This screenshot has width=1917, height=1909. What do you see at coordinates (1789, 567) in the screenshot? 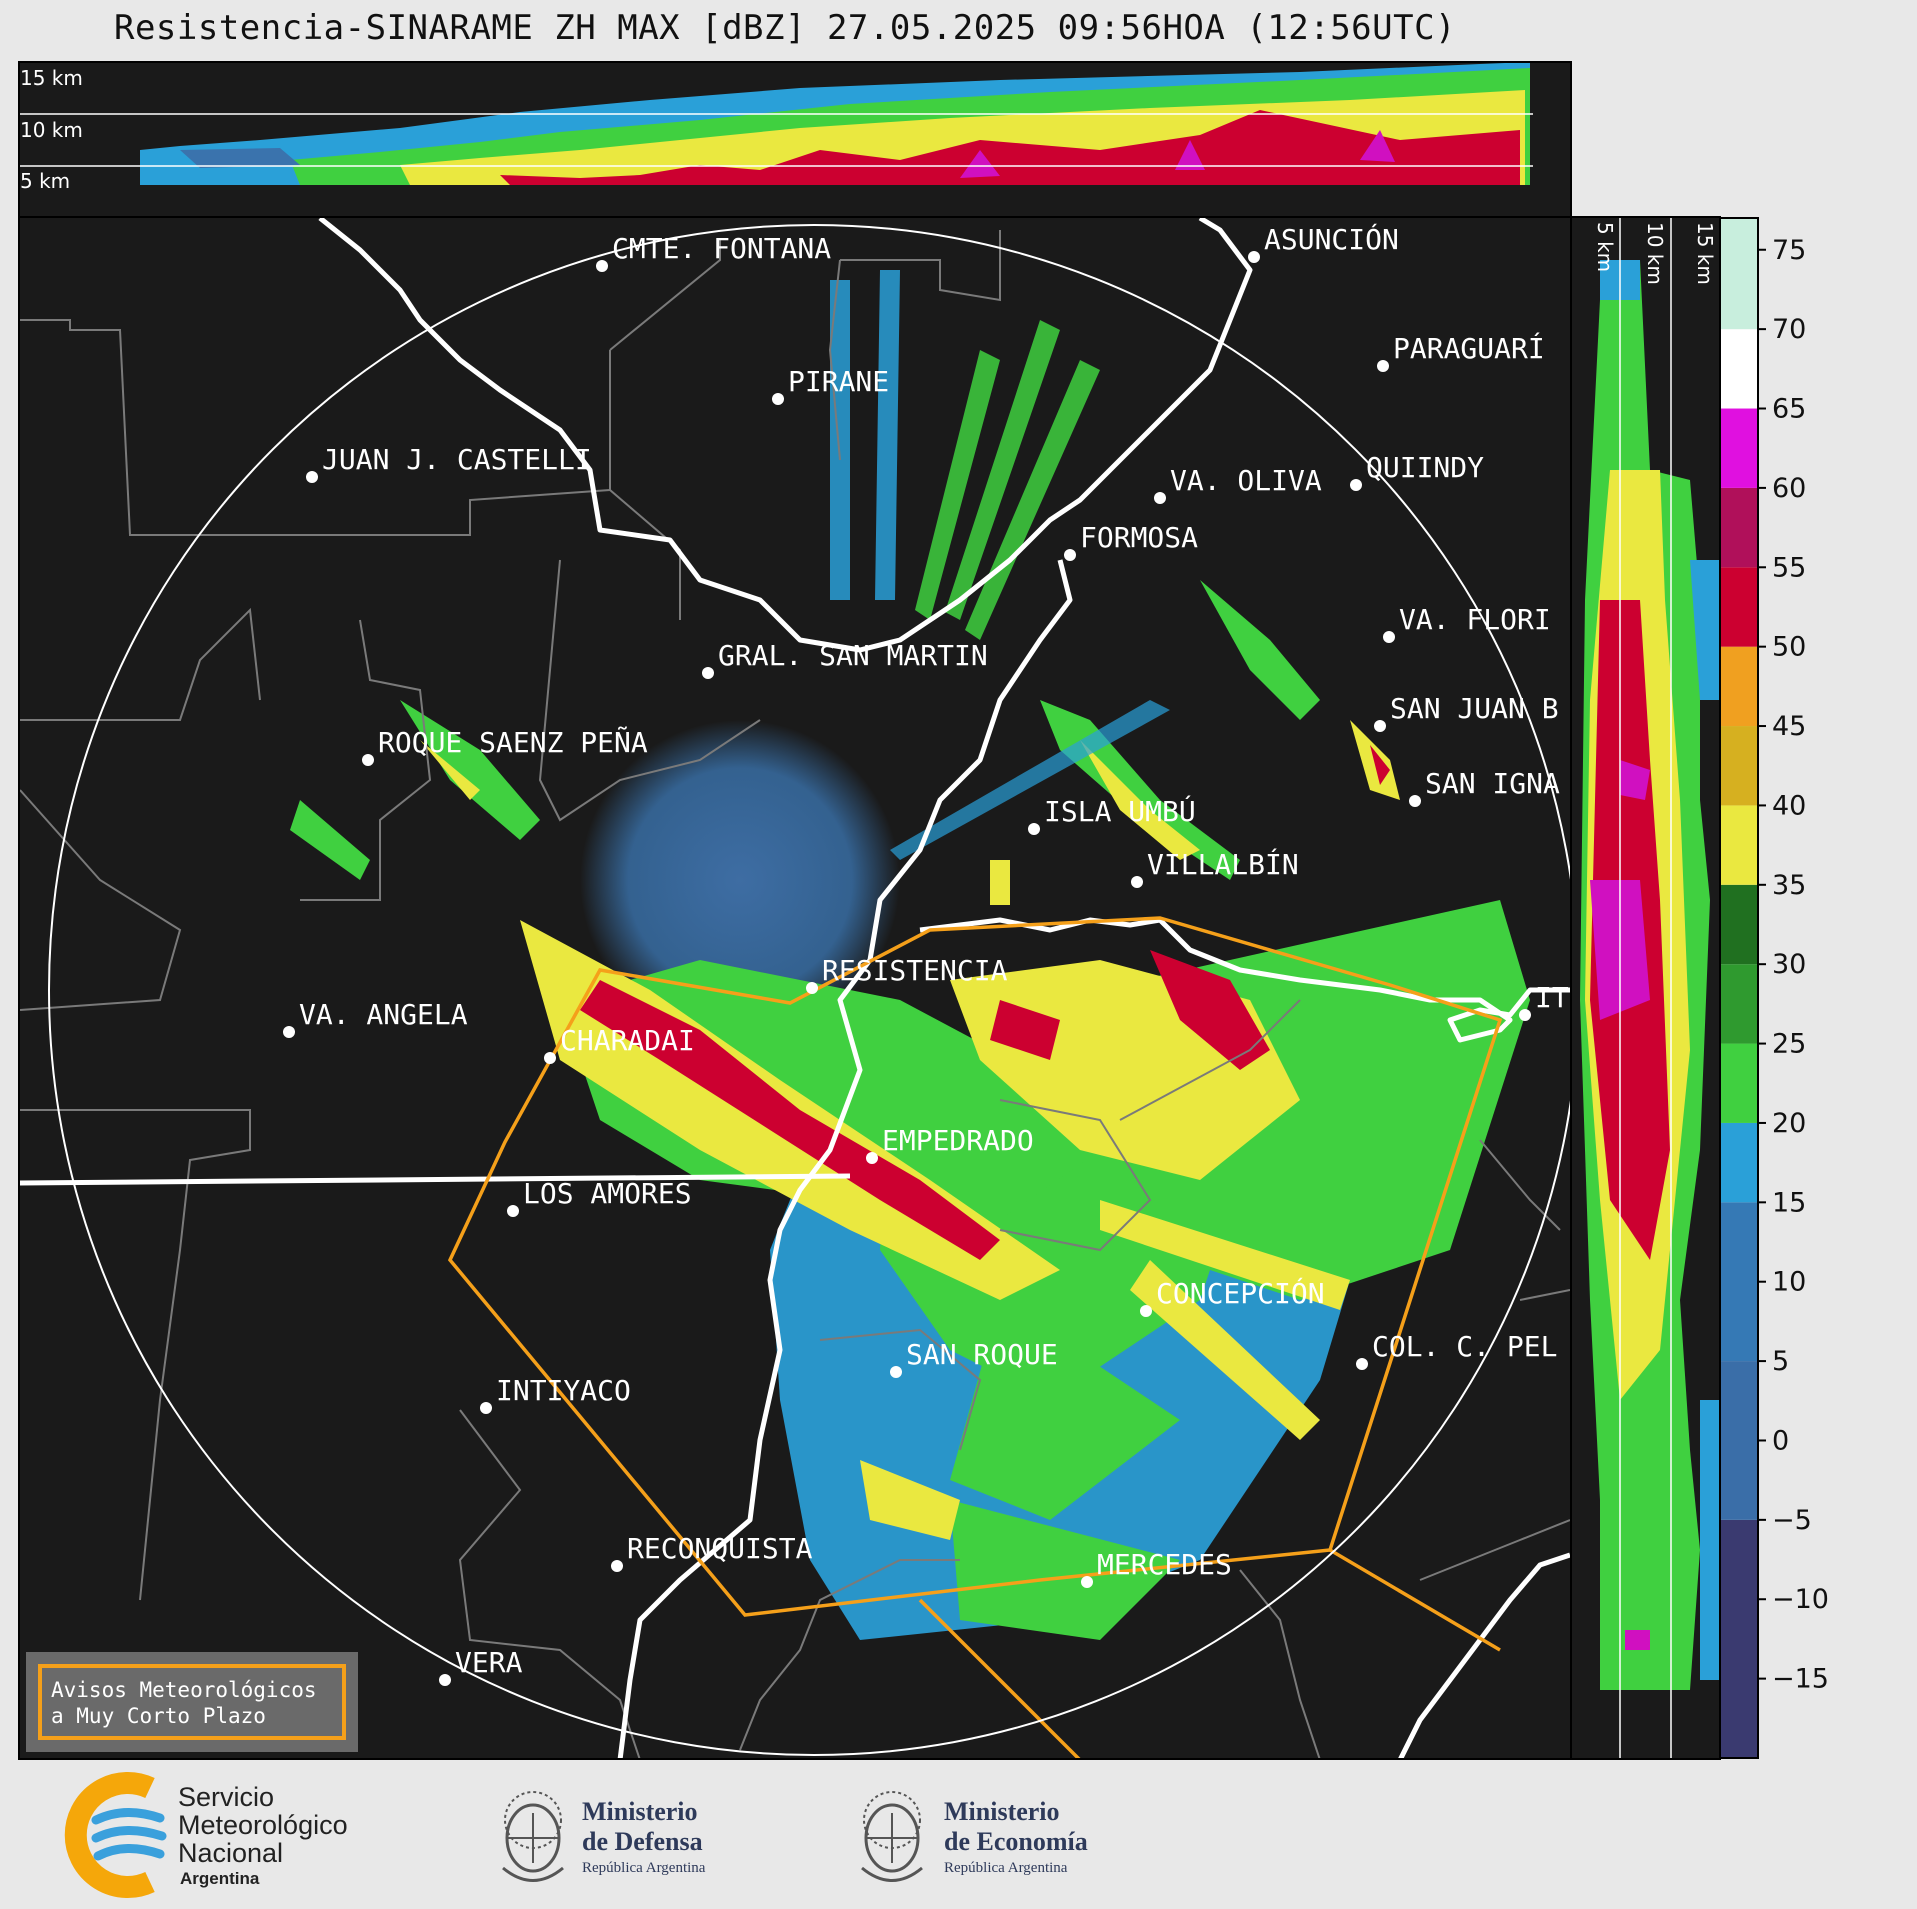
I see `colorbar-tick-label: 55` at bounding box center [1789, 567].